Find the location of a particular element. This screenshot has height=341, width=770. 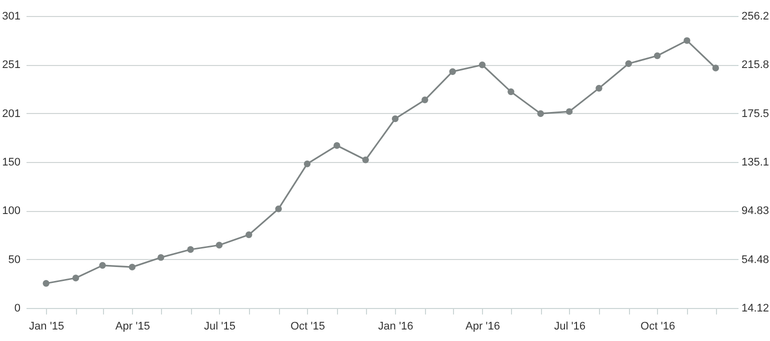

y-tick-label: 251 is located at coordinates (11, 65).